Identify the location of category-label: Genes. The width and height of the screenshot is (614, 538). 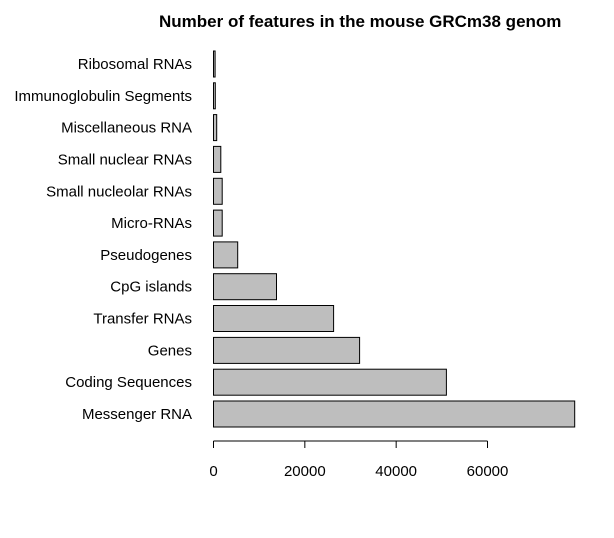
(170, 350).